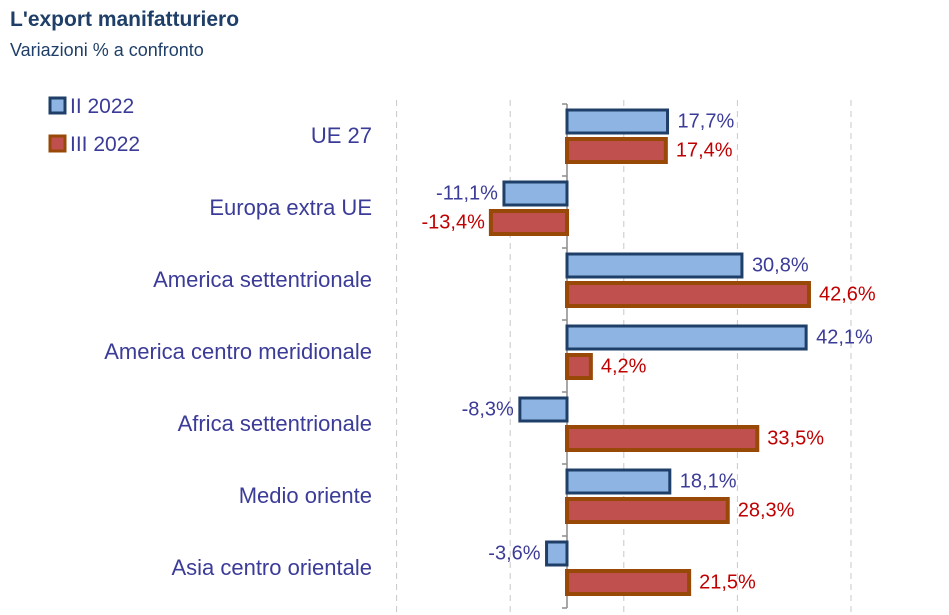 The height and width of the screenshot is (615, 949). Describe the element at coordinates (467, 194) in the screenshot. I see `data-label: -11,1%` at that location.